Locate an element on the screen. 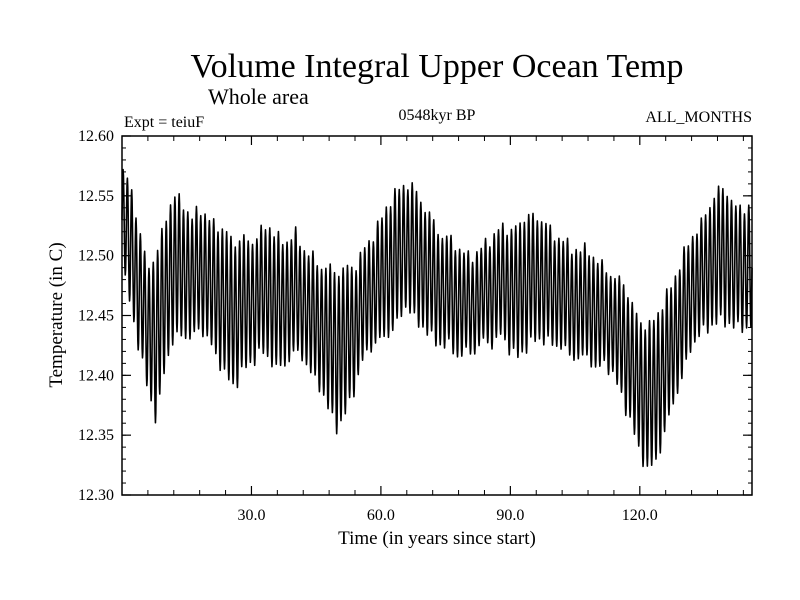 This screenshot has height=600, width=800. x-tick-label: 90.0 is located at coordinates (510, 515).